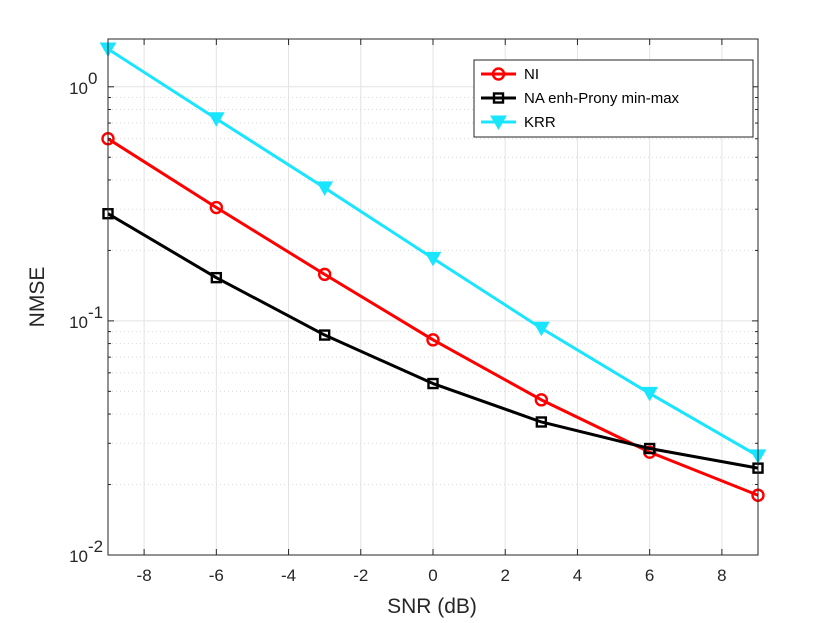  I want to click on legend-label: KRR, so click(540, 122).